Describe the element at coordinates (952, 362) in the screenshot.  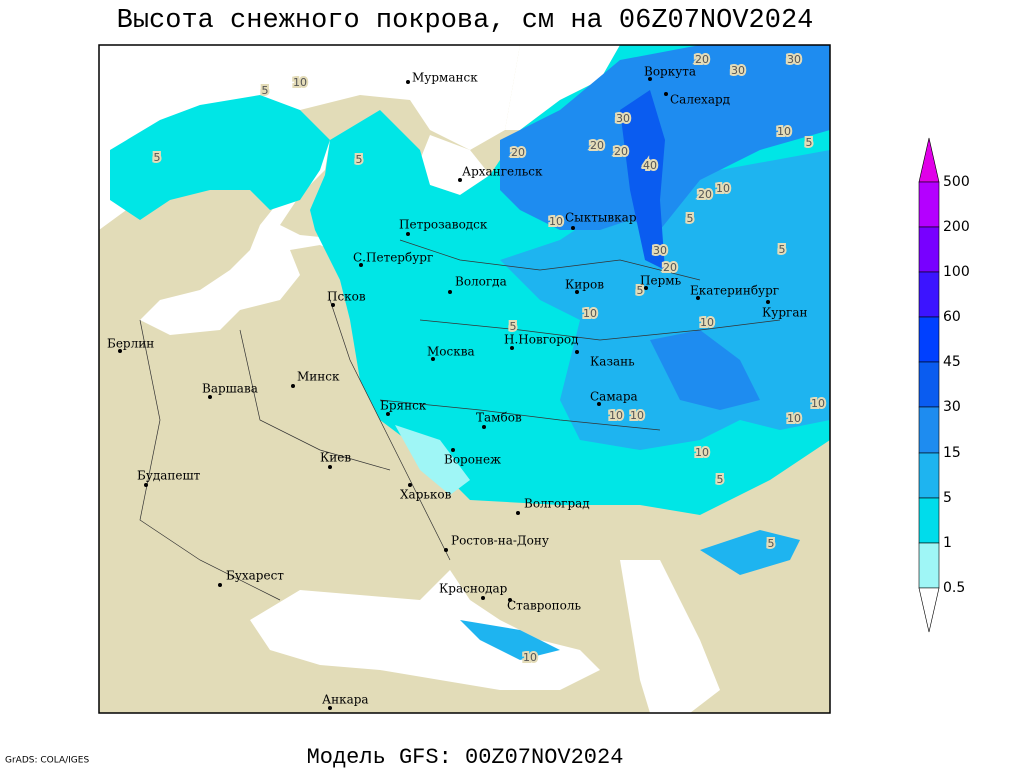
I see `legend-label: 45` at that location.